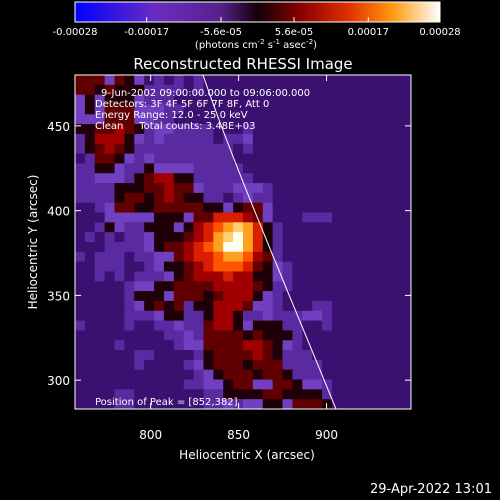  What do you see at coordinates (150, 435) in the screenshot?
I see `x-tick-label: 800` at bounding box center [150, 435].